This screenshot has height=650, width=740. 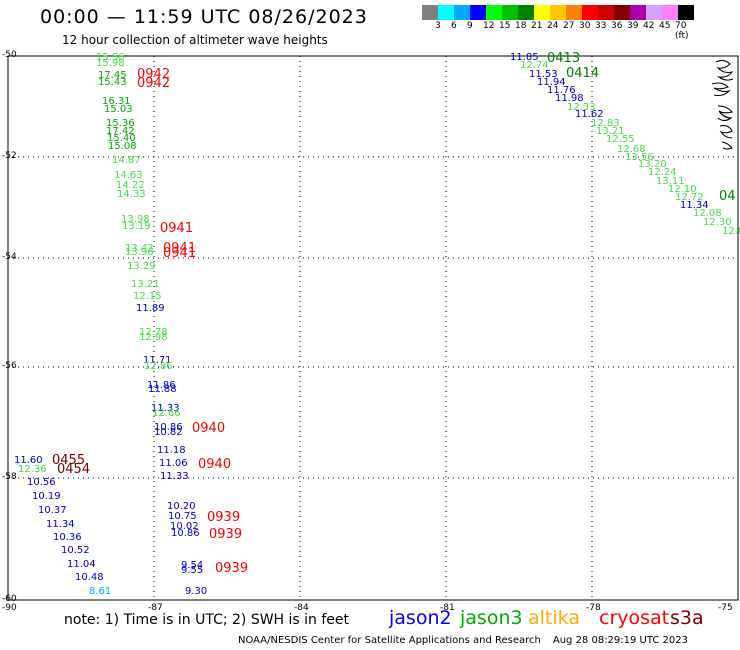 I want to click on wave-height-label: 13.11, so click(x=670, y=181).